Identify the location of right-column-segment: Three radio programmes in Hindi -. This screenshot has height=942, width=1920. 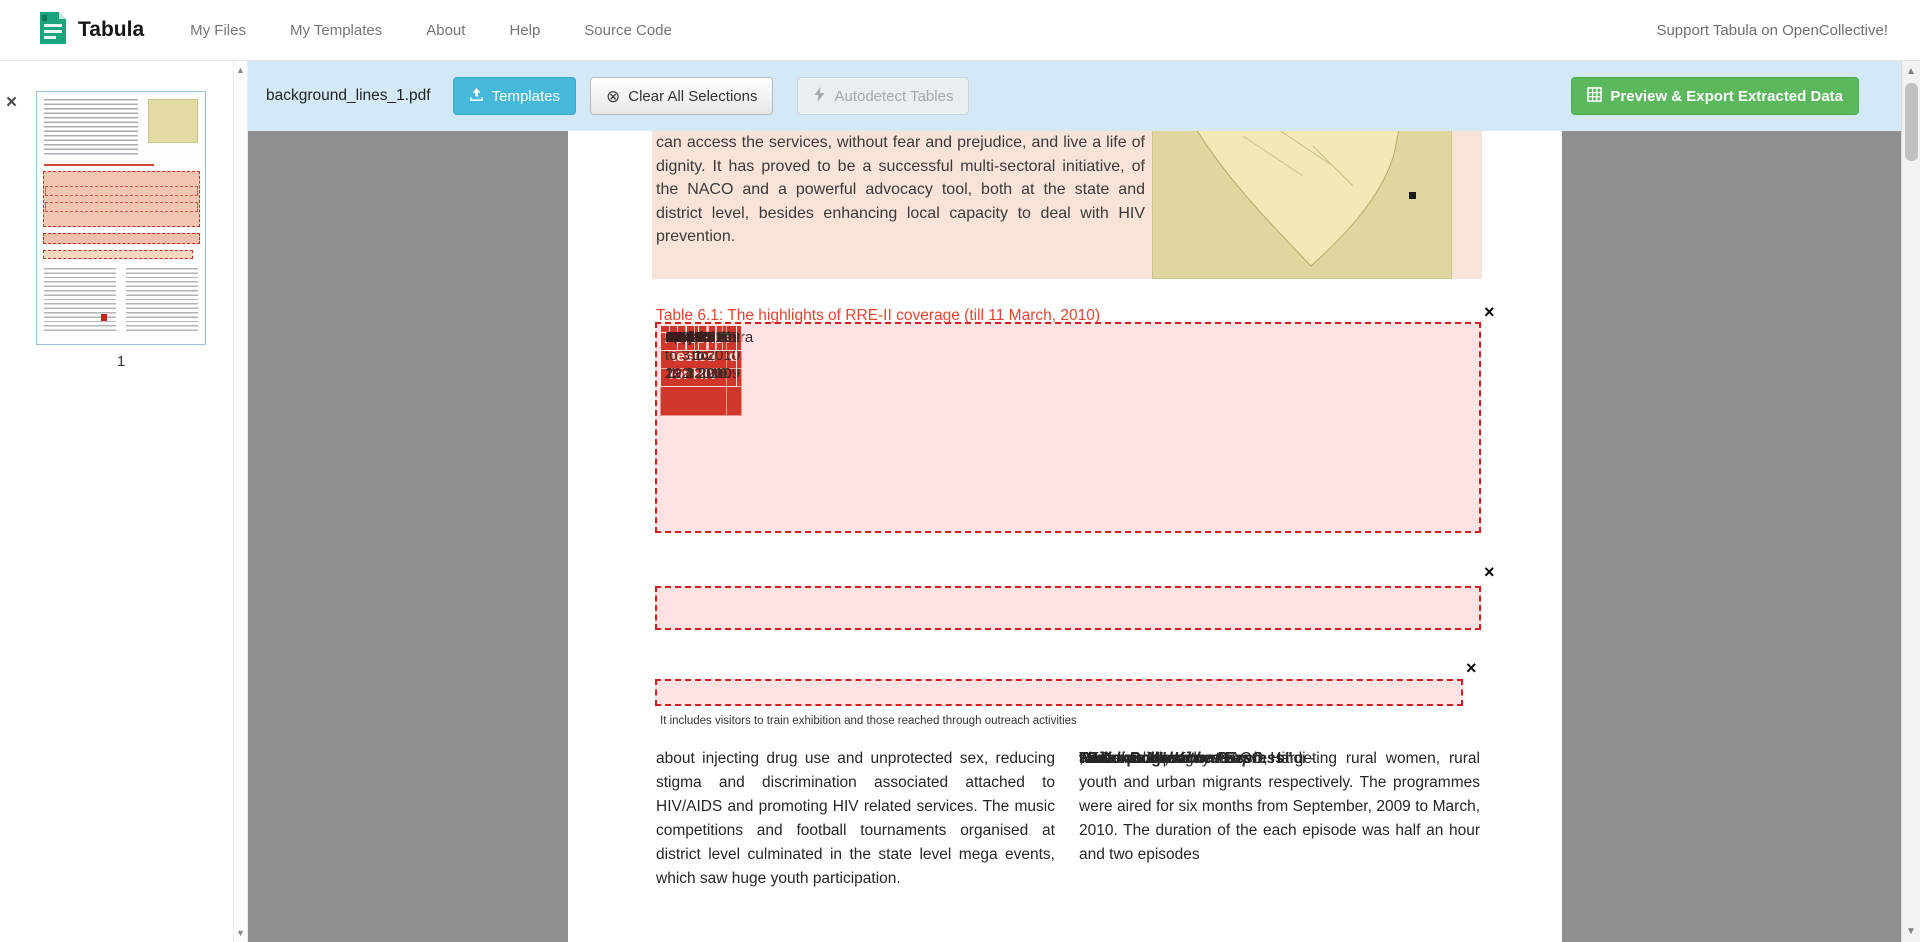
(1197, 758).